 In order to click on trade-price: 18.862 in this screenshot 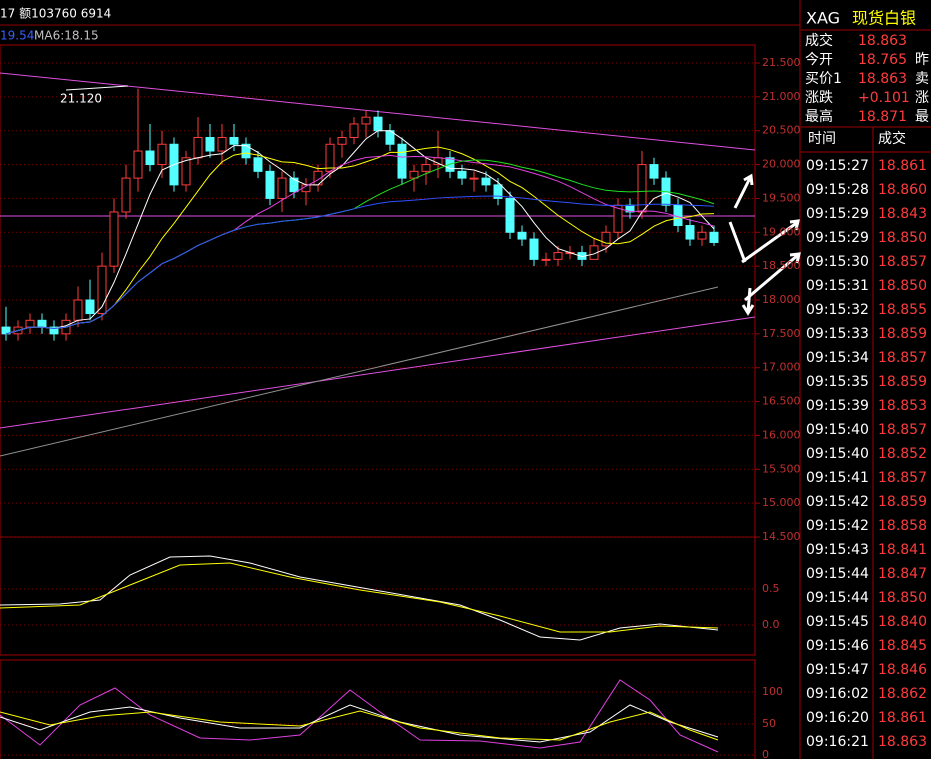, I will do `click(902, 694)`.